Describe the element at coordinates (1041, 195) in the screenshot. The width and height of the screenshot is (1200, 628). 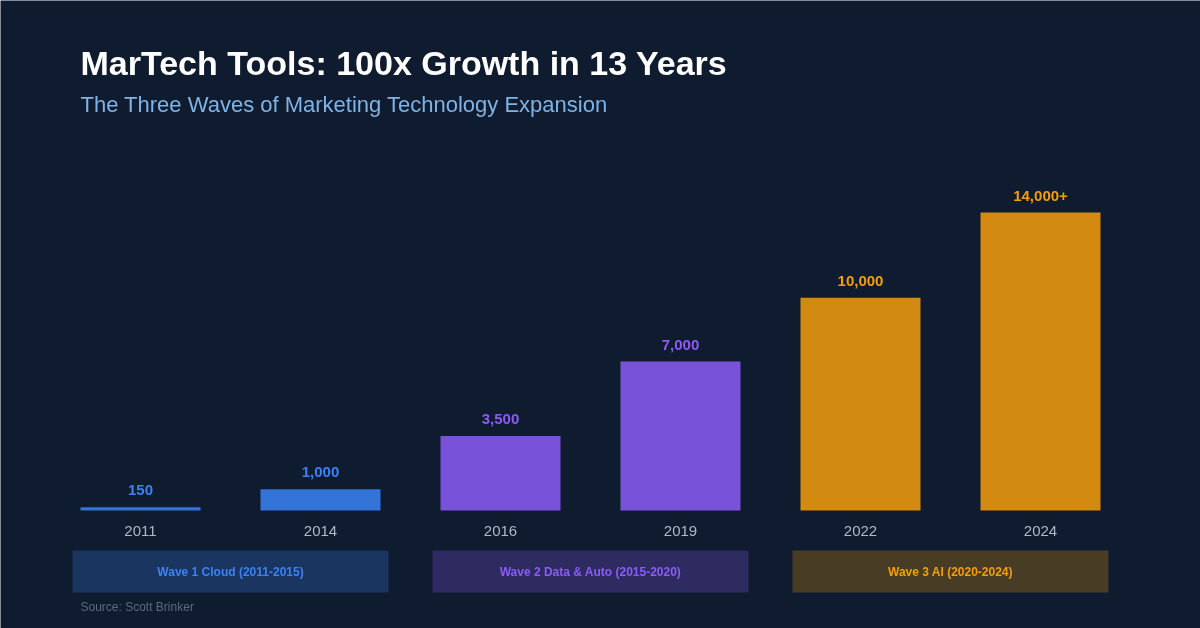
I see `data-label: 14,000+` at that location.